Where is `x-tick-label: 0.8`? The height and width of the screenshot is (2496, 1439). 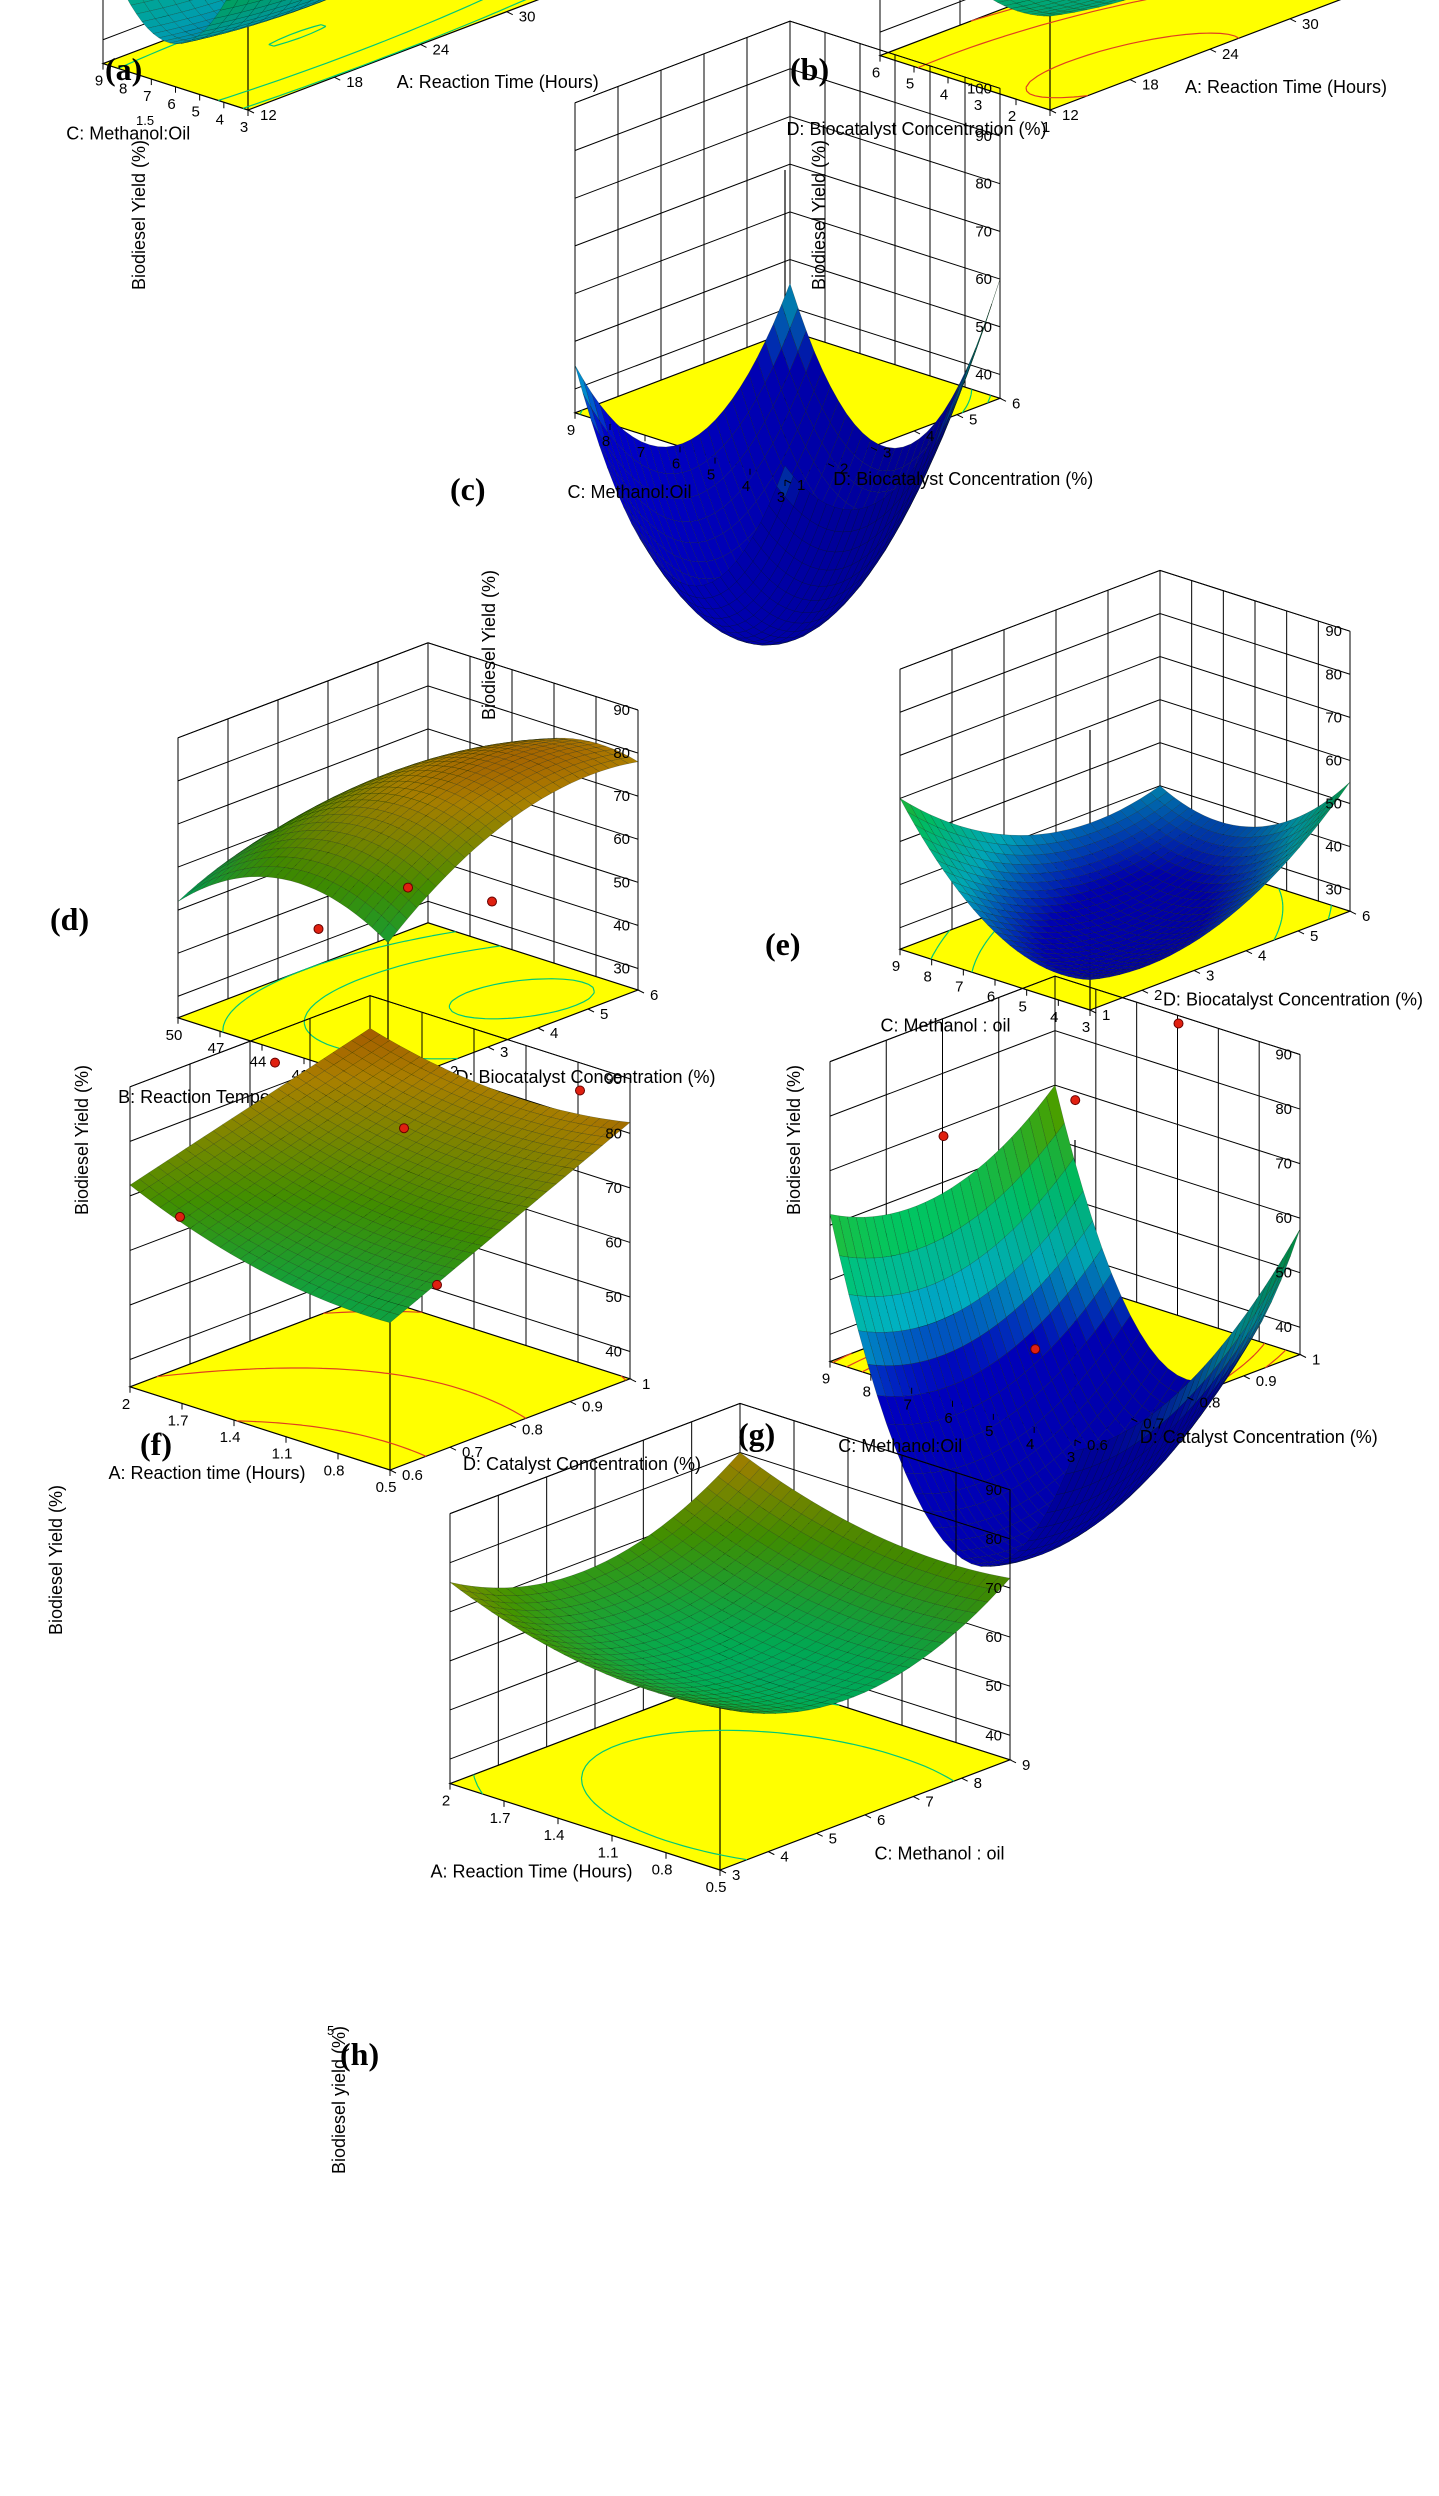 x-tick-label: 0.8 is located at coordinates (334, 1470).